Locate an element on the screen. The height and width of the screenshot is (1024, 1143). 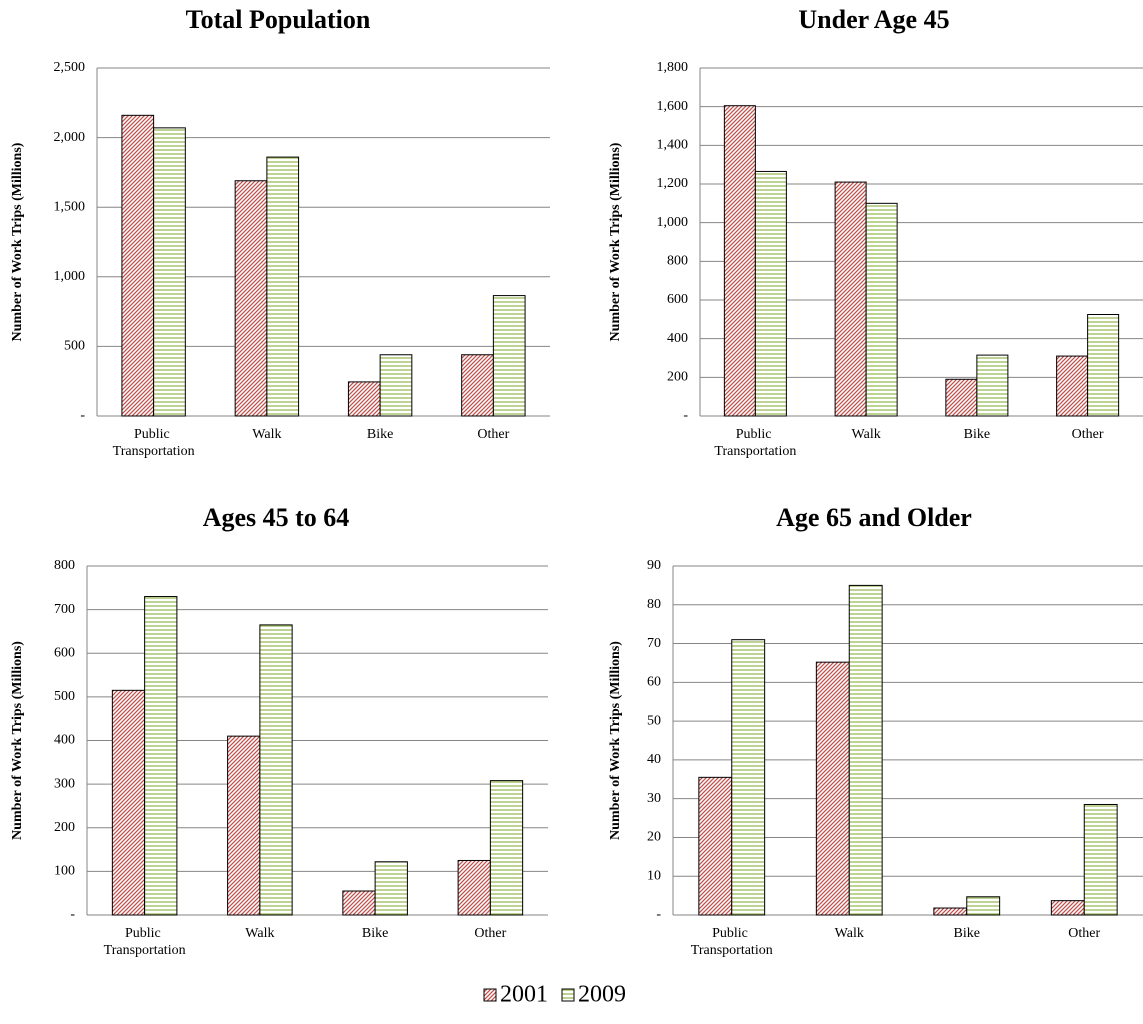
y-tick-label: 2,500 is located at coordinates (70, 67).